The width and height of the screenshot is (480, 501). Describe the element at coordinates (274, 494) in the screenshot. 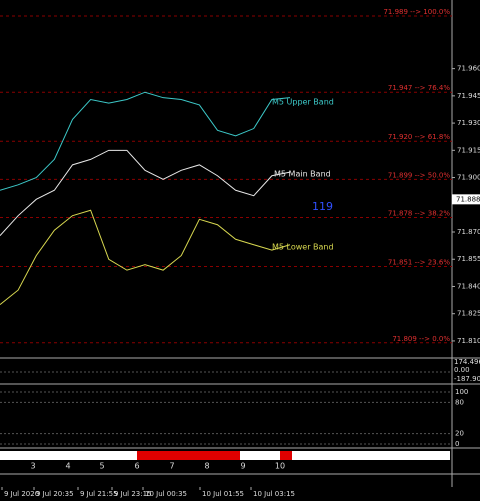

I see `x-tick-label: 10 Jul 03:15` at that location.